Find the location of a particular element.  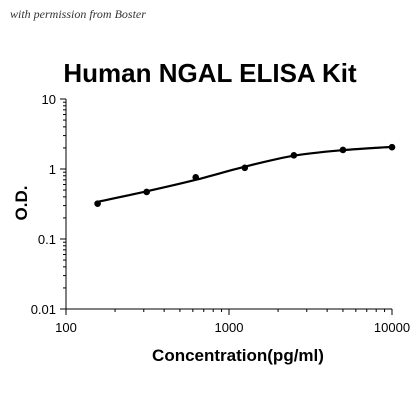

x-tick-label: 1000 is located at coordinates (229, 327).